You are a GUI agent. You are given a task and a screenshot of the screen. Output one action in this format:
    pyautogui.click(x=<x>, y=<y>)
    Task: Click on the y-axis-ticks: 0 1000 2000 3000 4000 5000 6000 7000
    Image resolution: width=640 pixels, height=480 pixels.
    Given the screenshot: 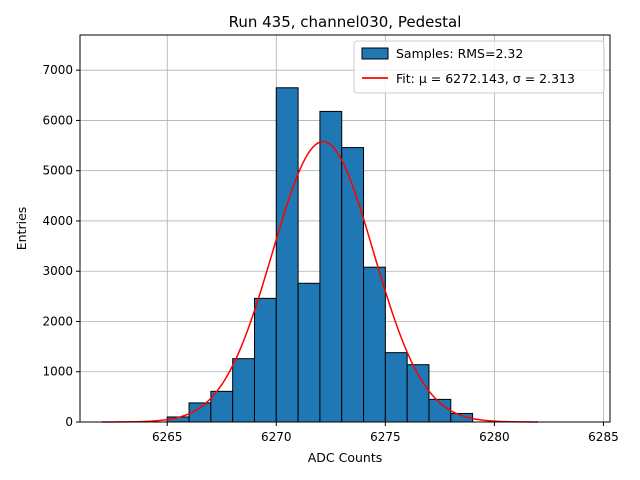 What is the action you would take?
    pyautogui.click(x=61, y=246)
    